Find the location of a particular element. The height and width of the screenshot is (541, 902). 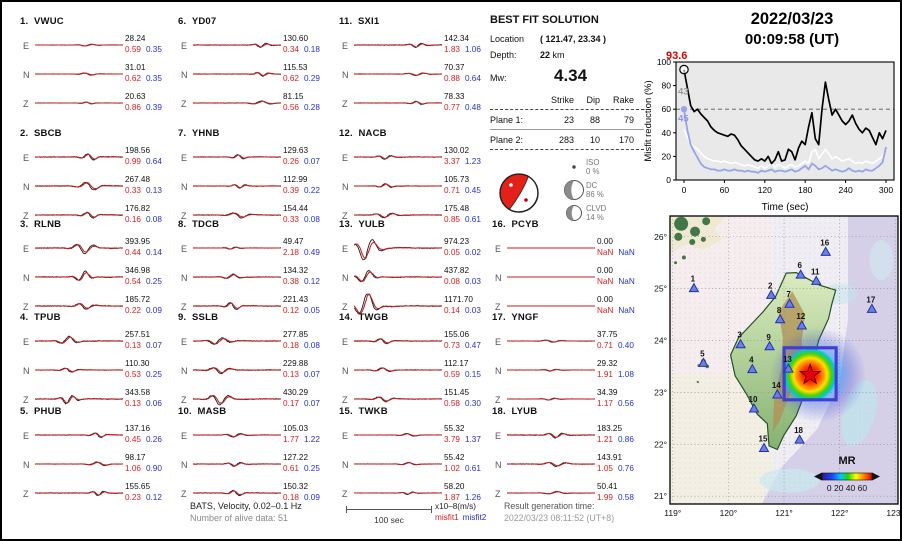

amplitude-value: 175.48 is located at coordinates (457, 208).